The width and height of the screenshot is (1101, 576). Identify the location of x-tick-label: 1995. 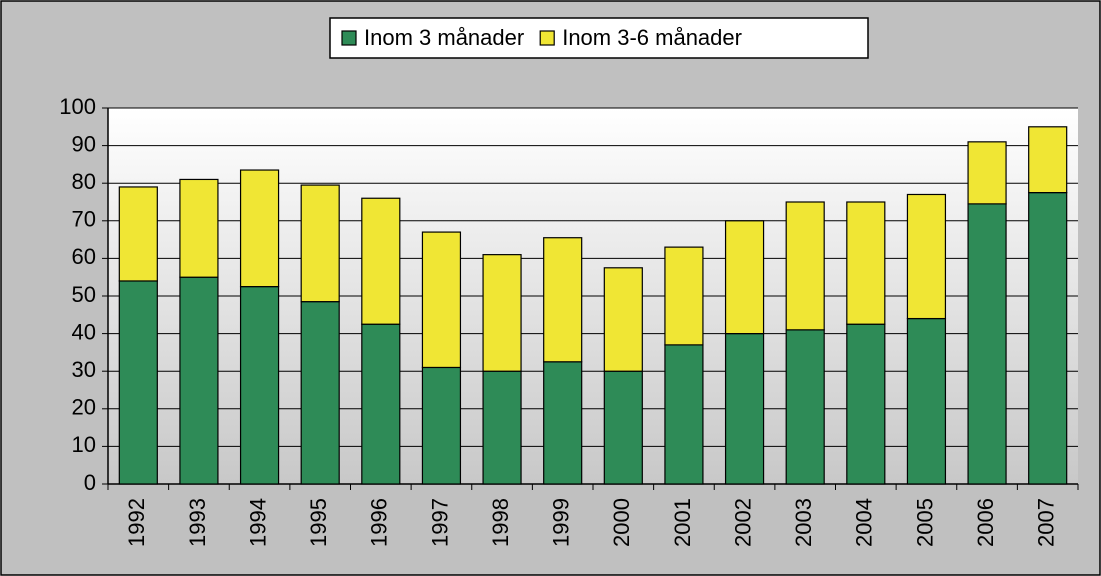
(318, 522).